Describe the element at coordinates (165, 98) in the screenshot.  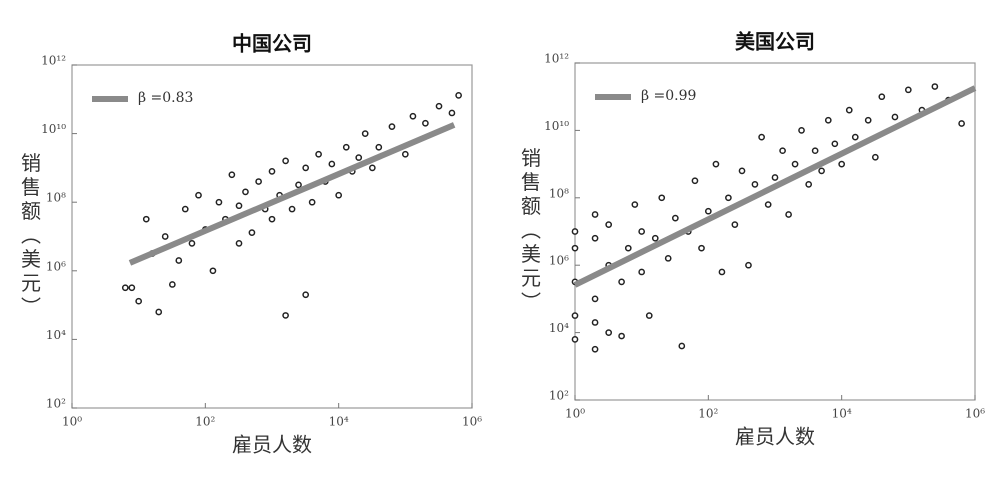
I see `legend-label: β =0.83` at that location.